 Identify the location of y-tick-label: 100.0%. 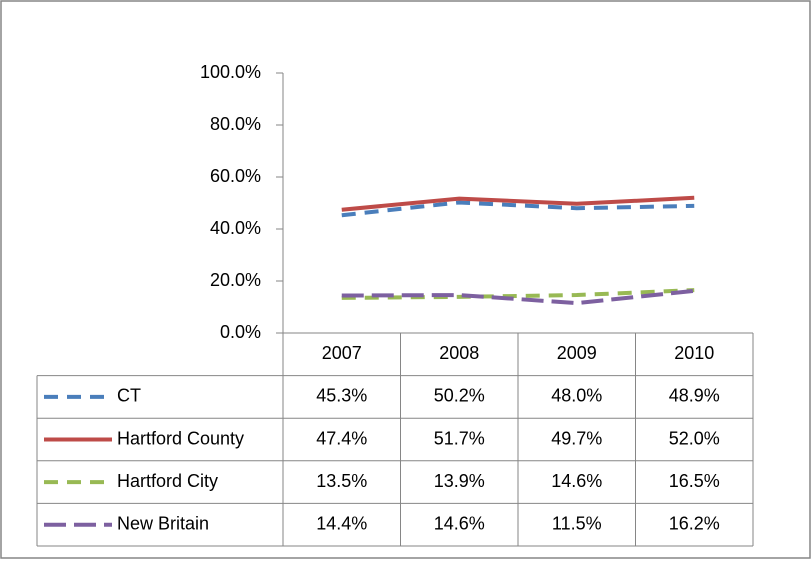
(230, 72).